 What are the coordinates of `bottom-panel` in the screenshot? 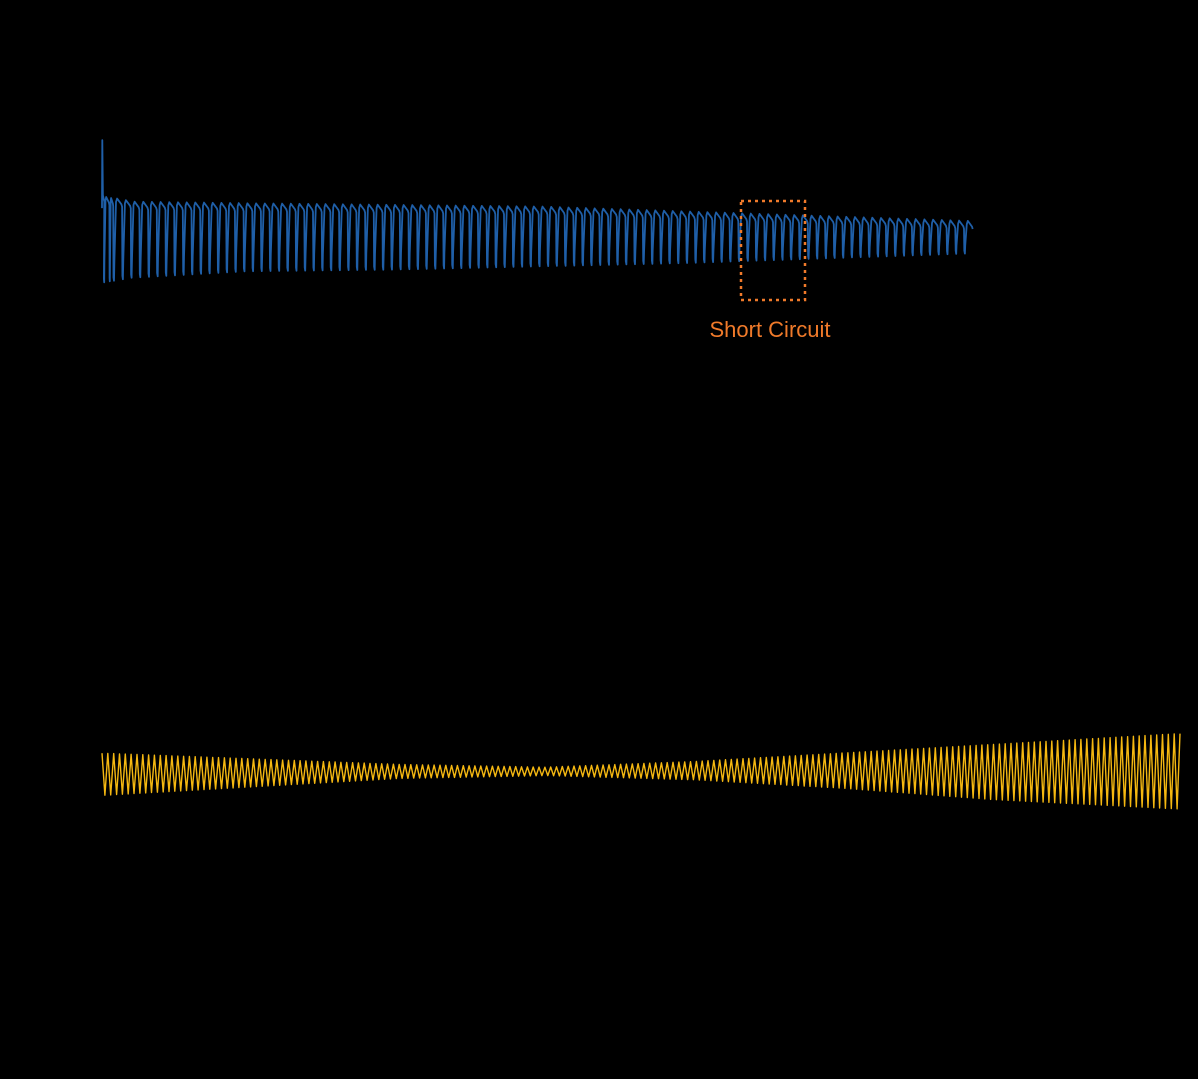 It's located at (641, 771).